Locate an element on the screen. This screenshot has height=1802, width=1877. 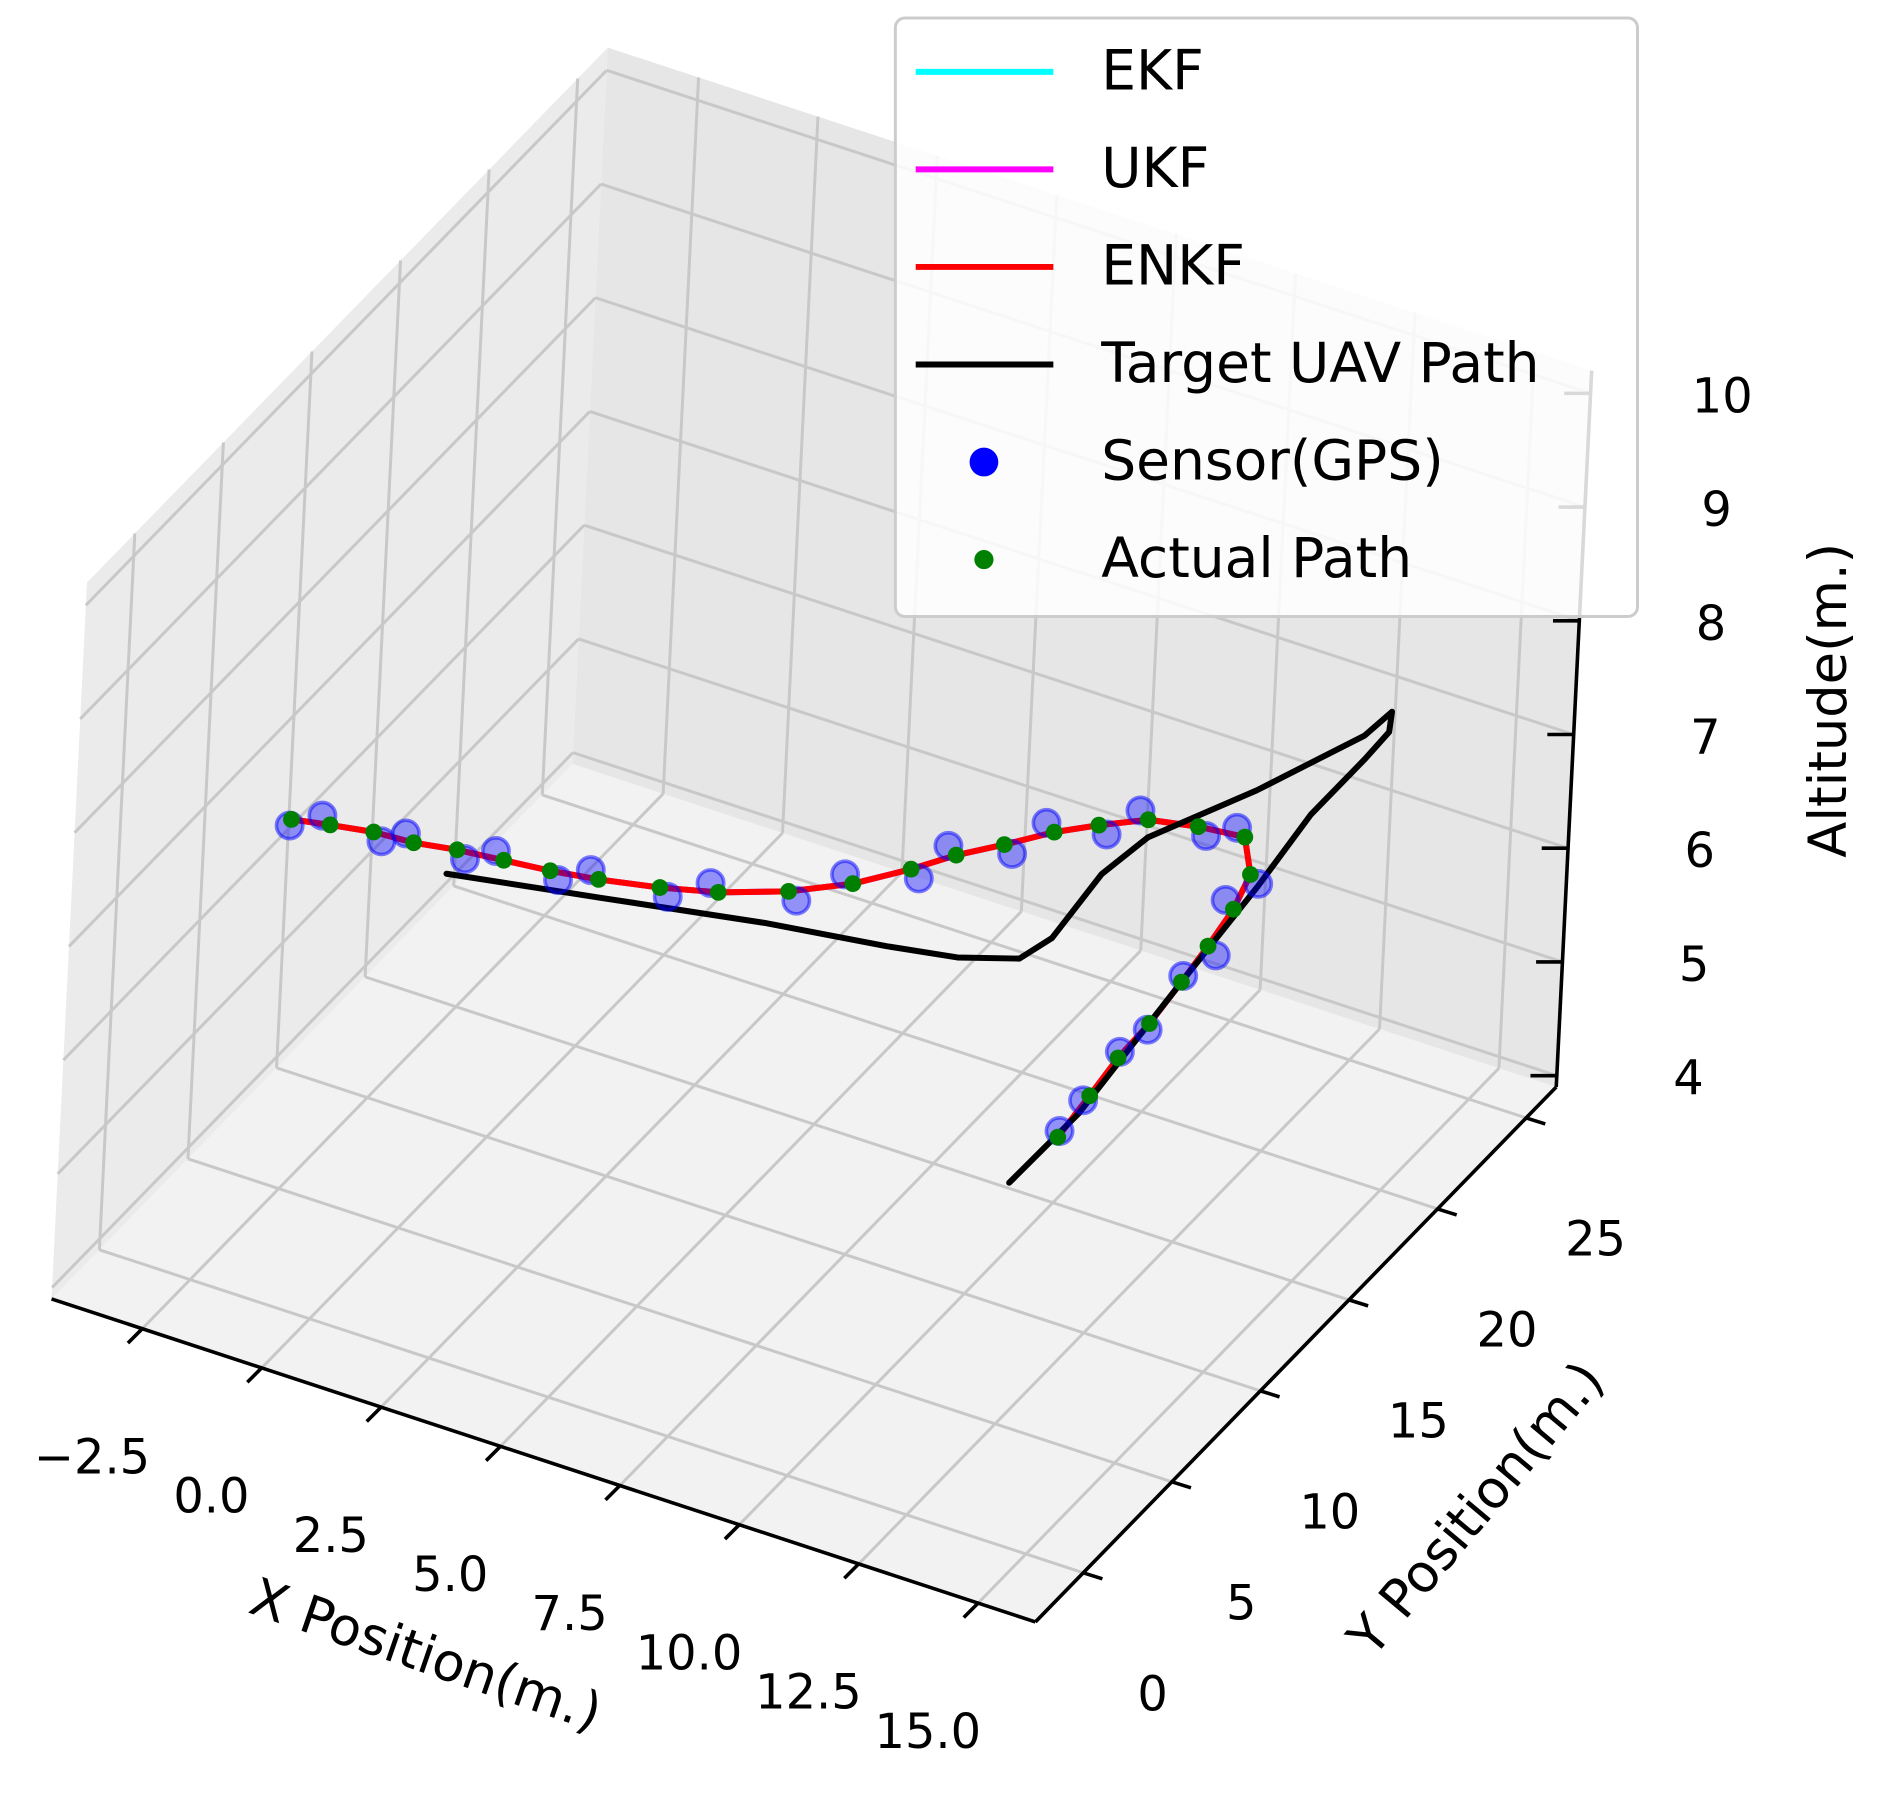
legend-label: Actual Path is located at coordinates (1256, 558).